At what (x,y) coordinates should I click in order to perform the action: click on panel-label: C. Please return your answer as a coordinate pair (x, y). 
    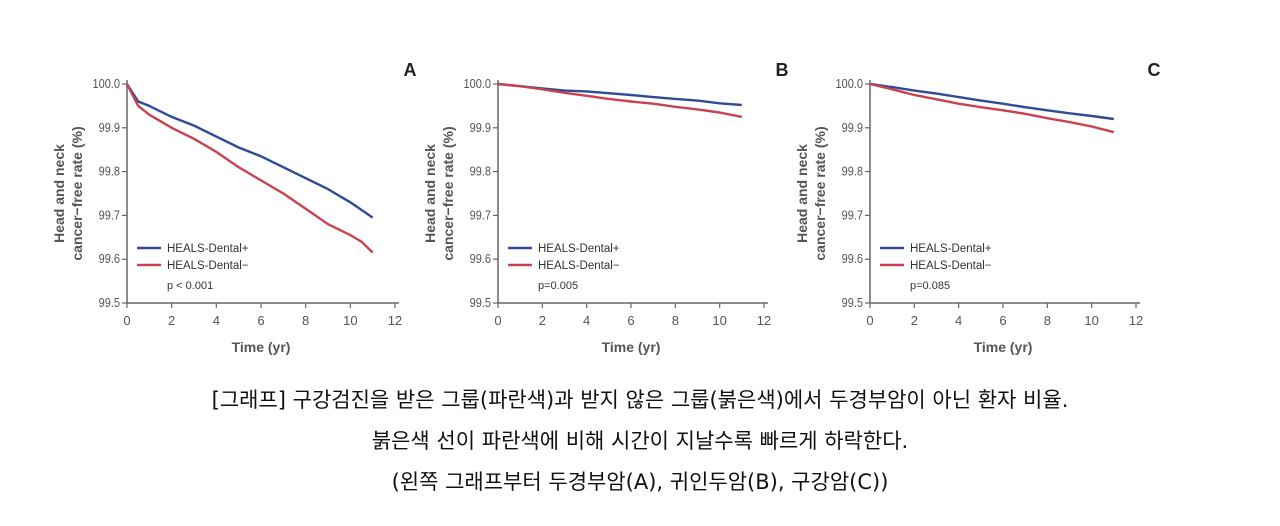
    Looking at the image, I should click on (1154, 70).